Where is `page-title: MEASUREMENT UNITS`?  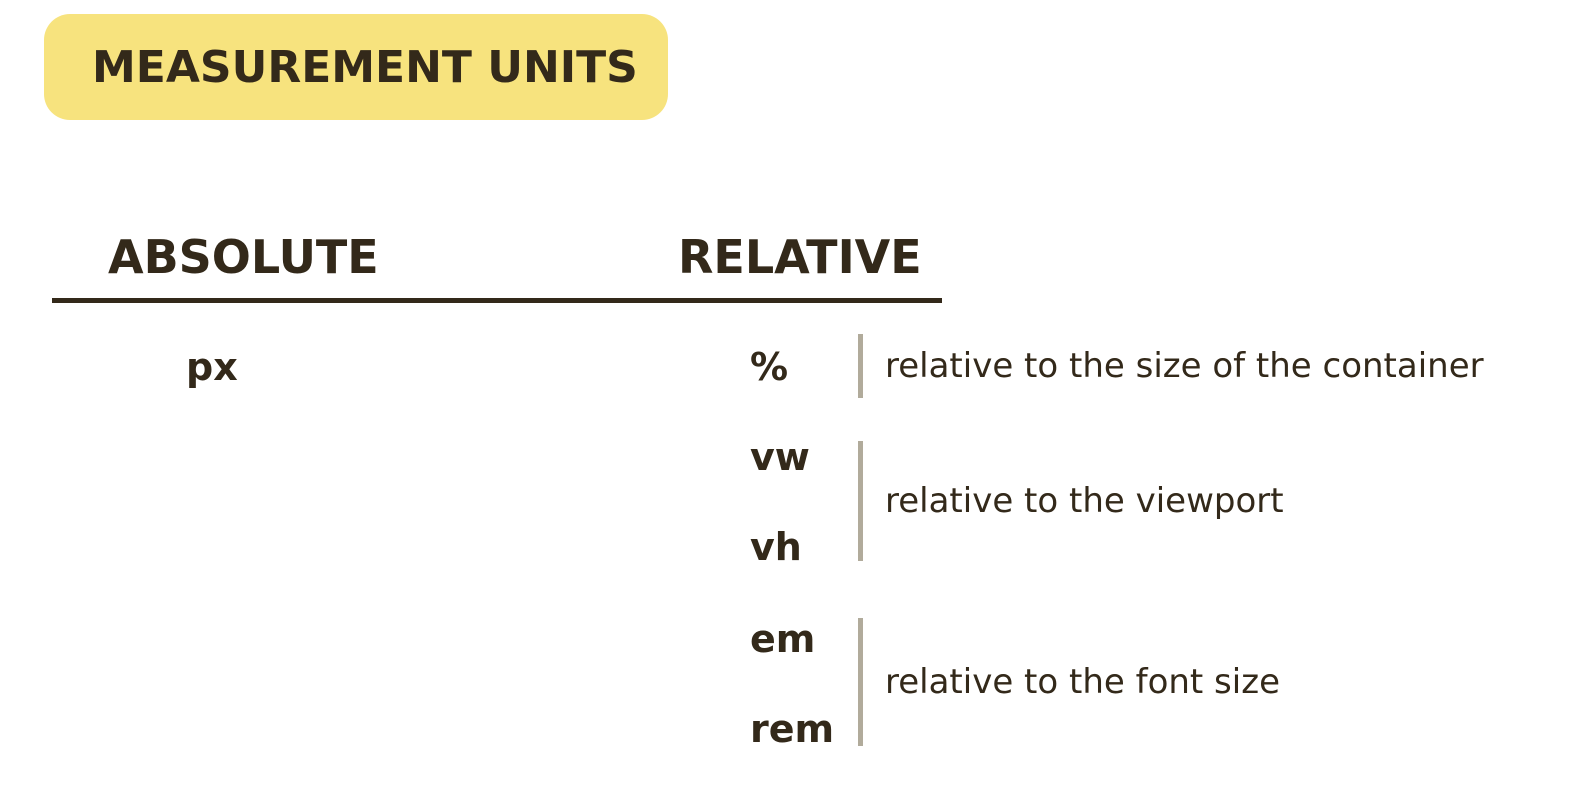
page-title: MEASUREMENT UNITS is located at coordinates (365, 67).